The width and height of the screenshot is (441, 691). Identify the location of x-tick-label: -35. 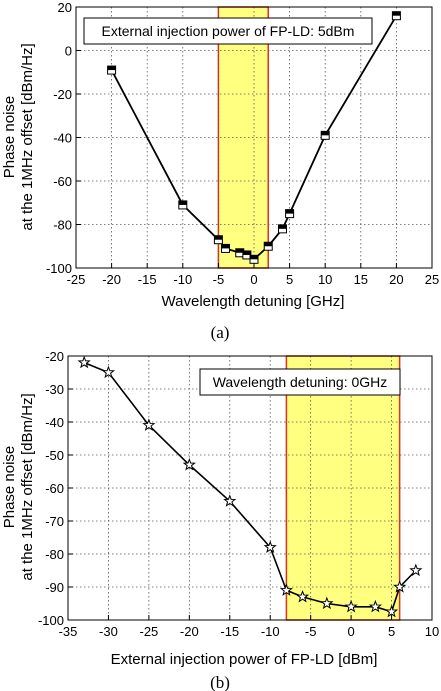
(68, 631).